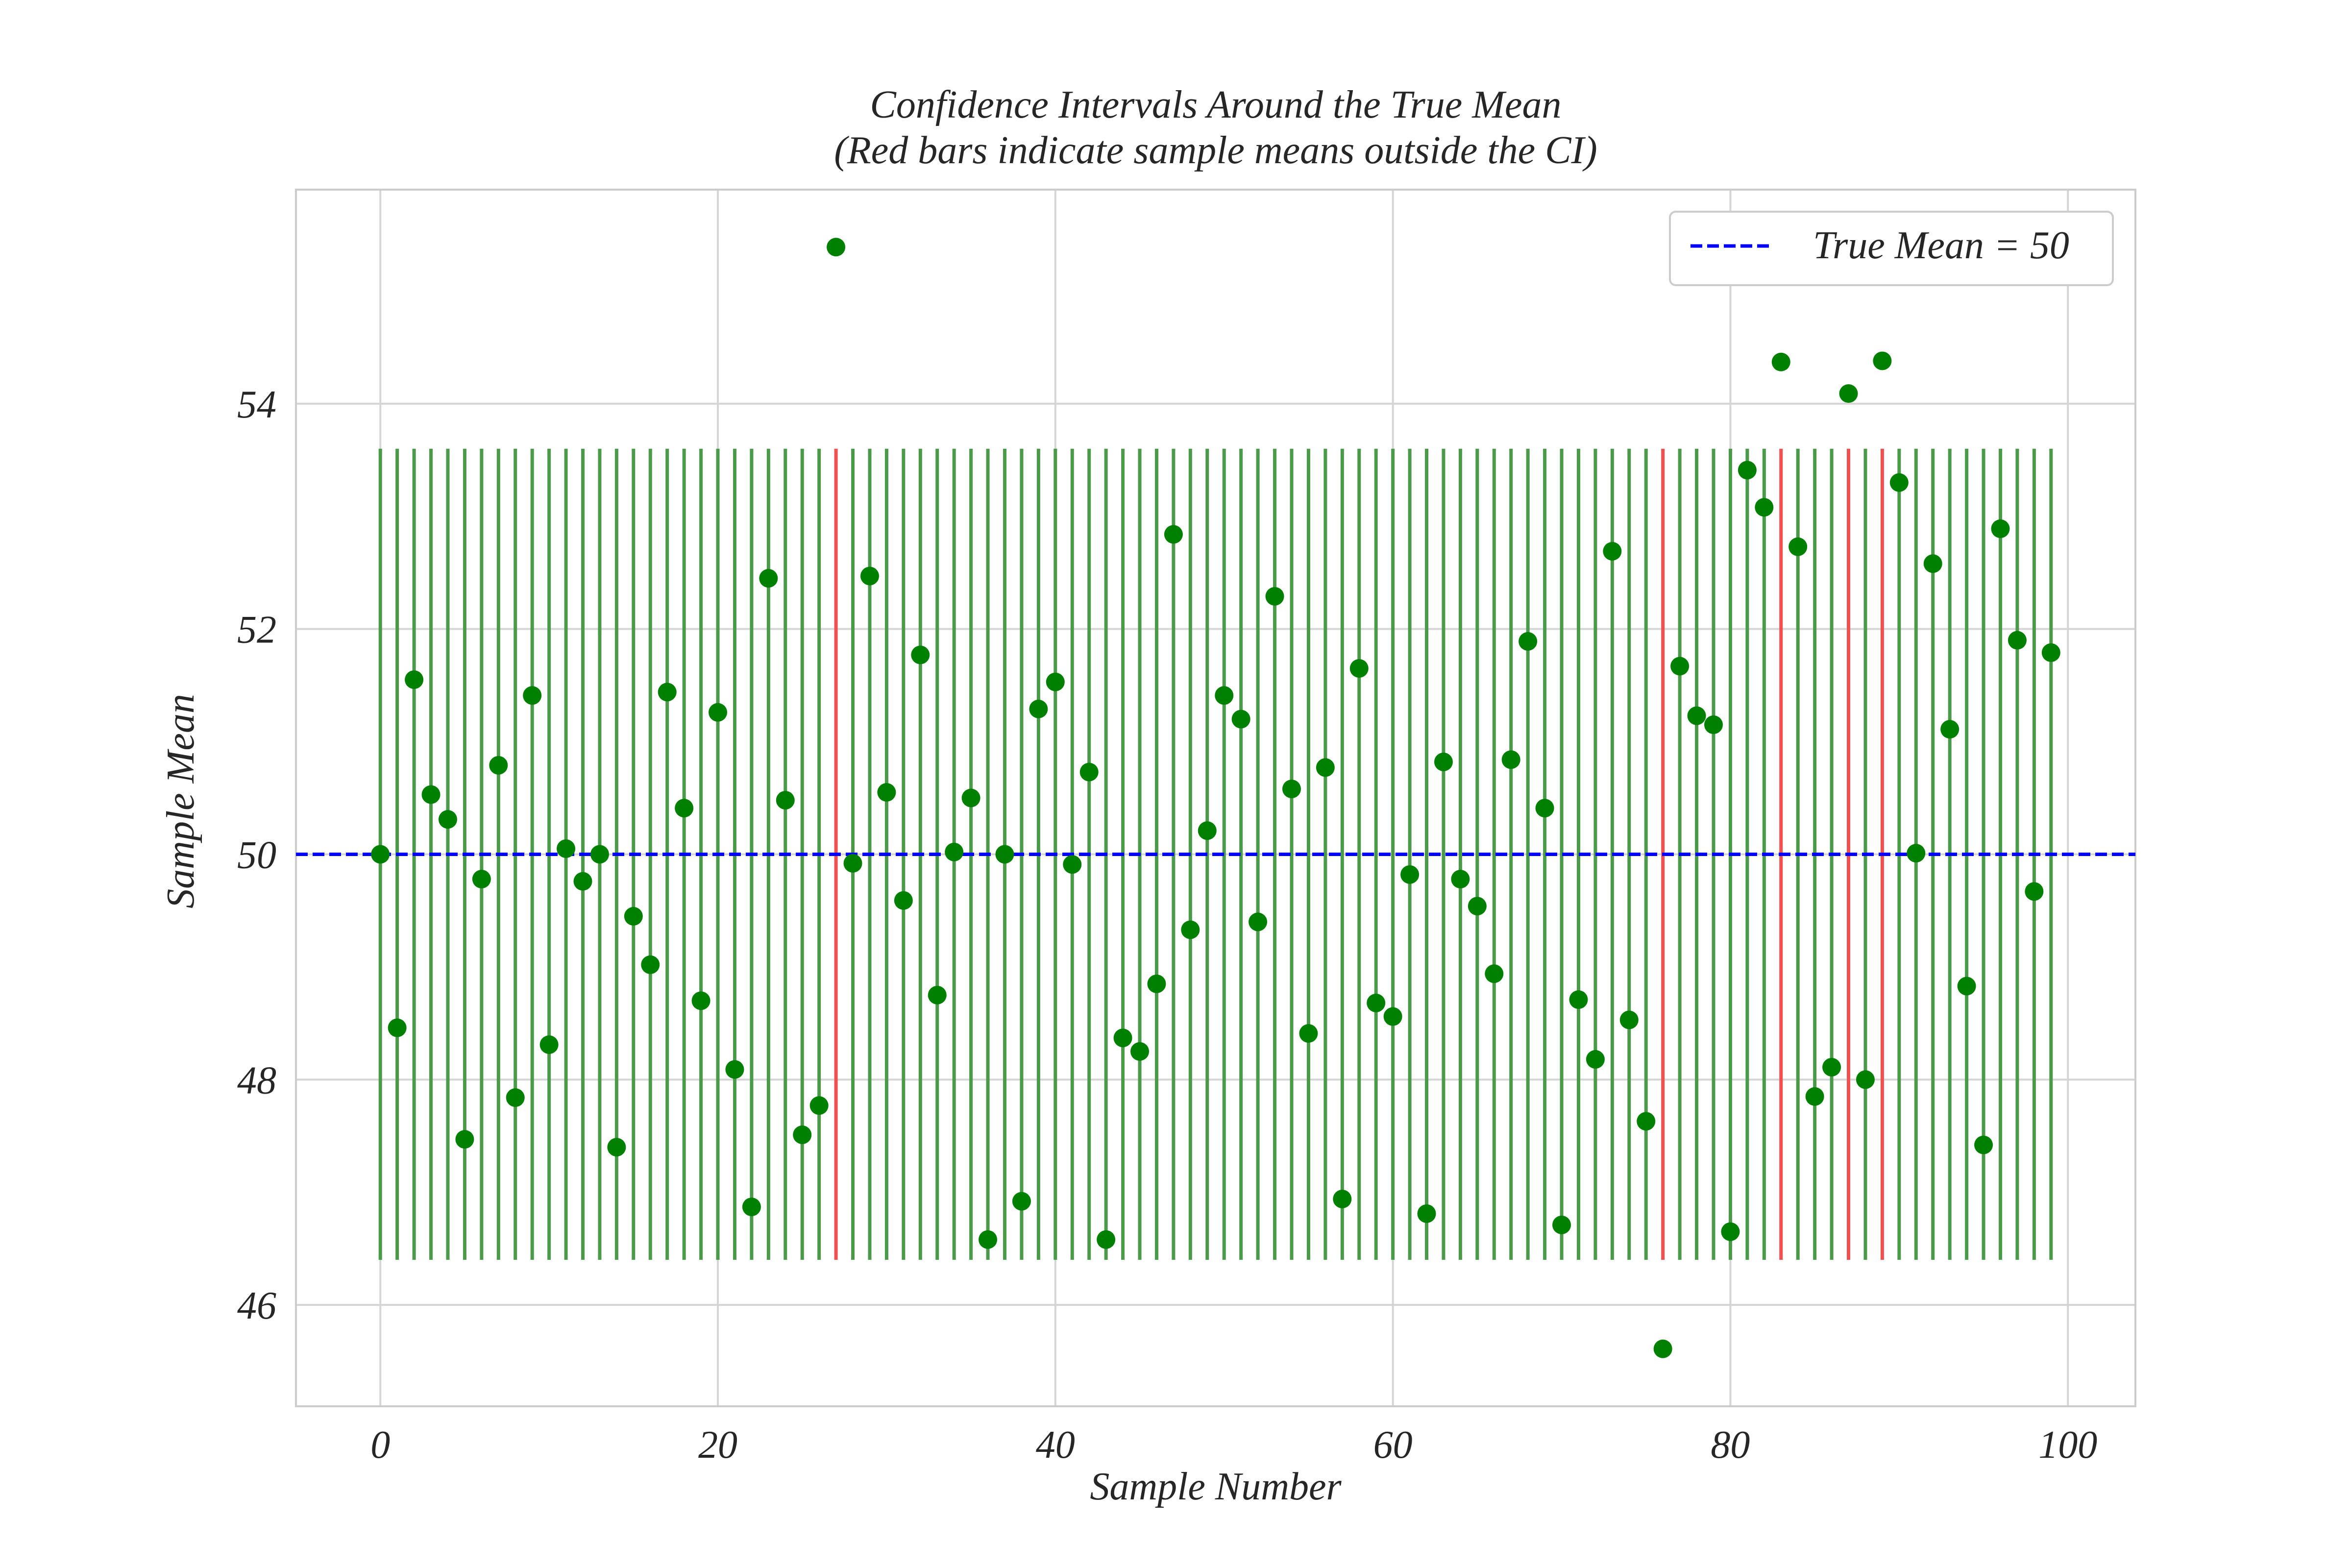 This screenshot has height=1568, width=2352. Describe the element at coordinates (1730, 1445) in the screenshot. I see `x-tick-label: 80` at that location.